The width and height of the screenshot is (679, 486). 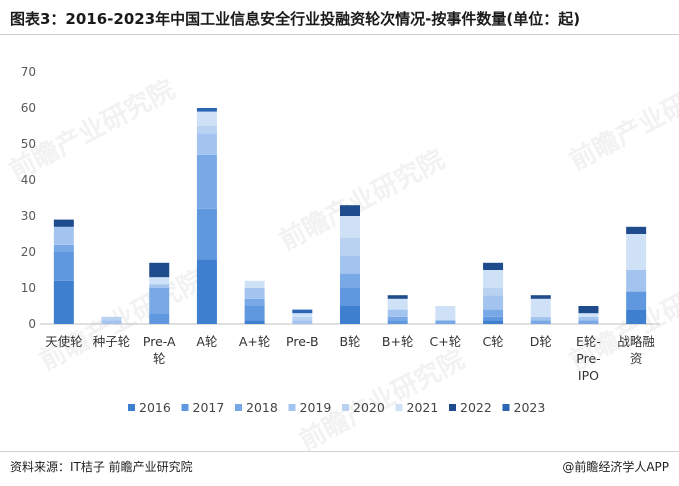 I want to click on x-tick-label: Pre-A, so click(x=159, y=341).